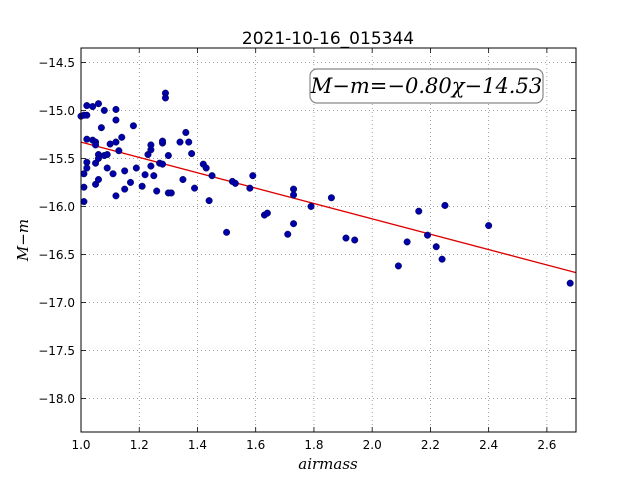 Image resolution: width=640 pixels, height=484 pixels. I want to click on x-axis-label: airmass, so click(328, 464).